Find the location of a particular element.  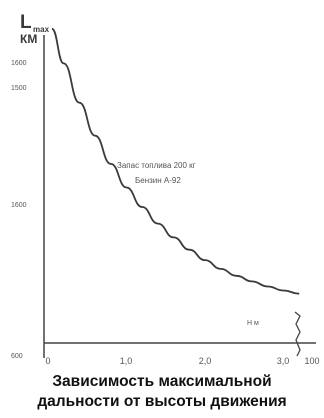

axis-break is located at coordinates (297, 334).